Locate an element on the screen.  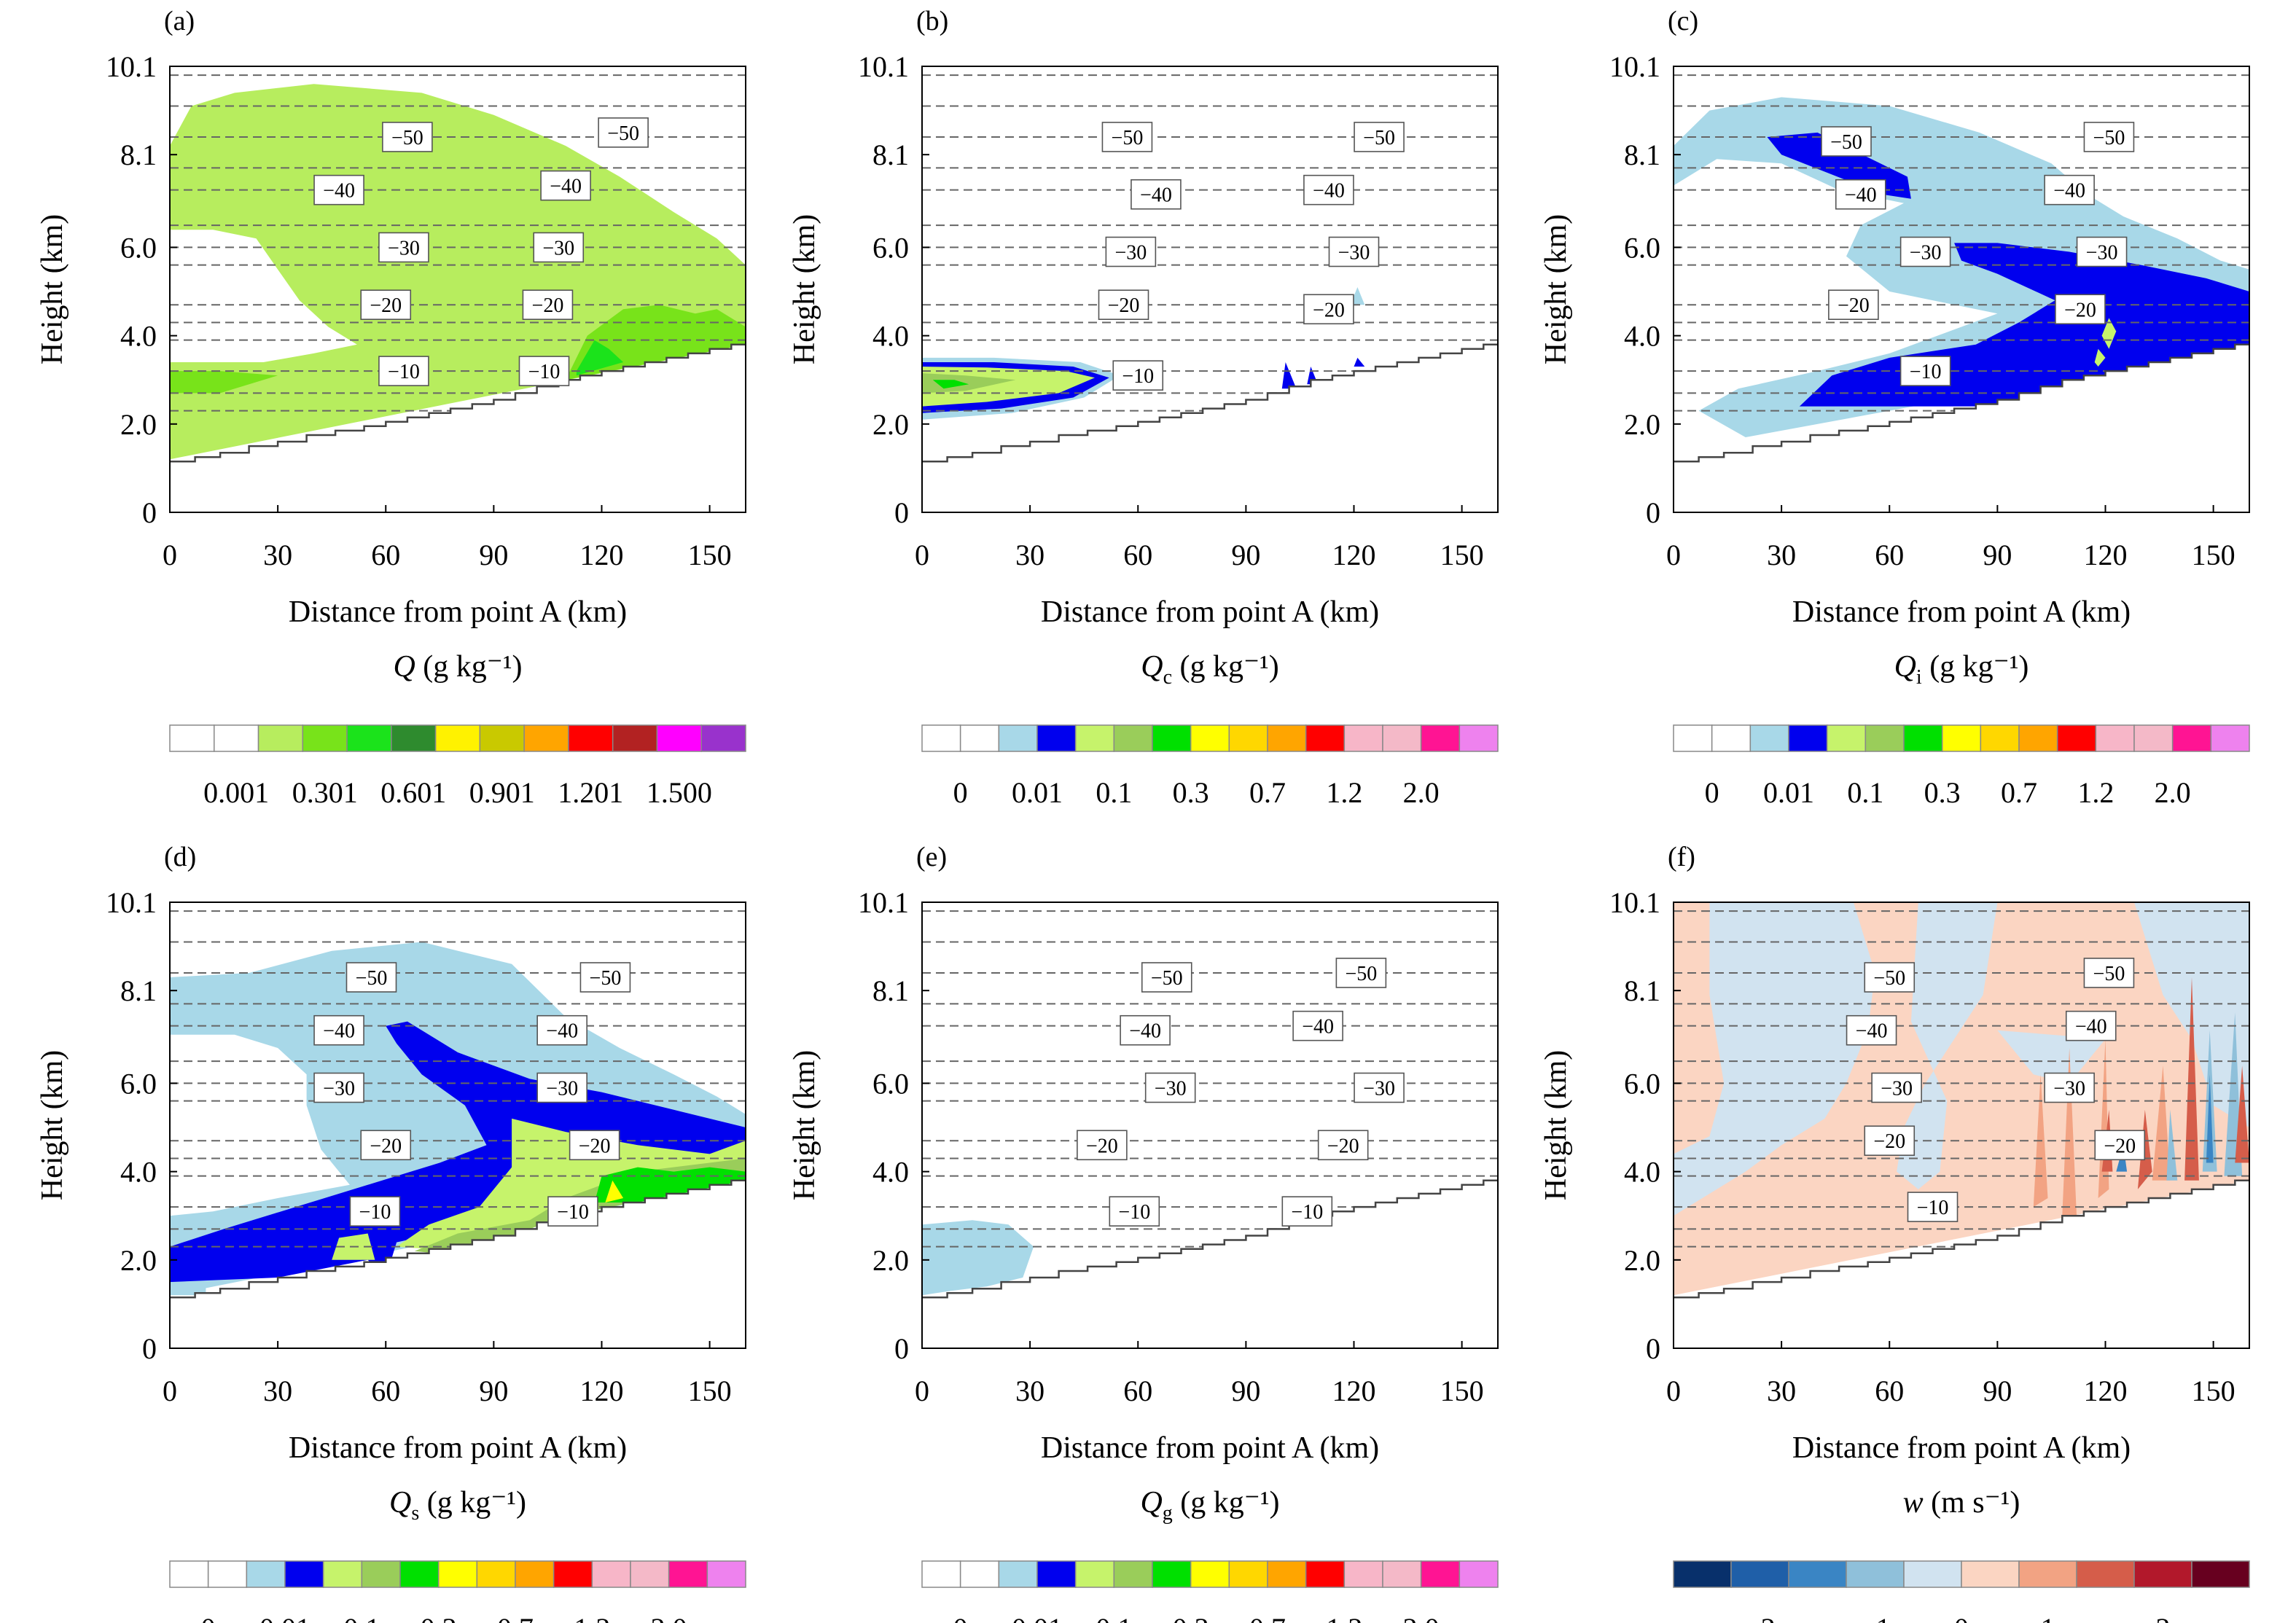
panel-label: (b) is located at coordinates (932, 21).